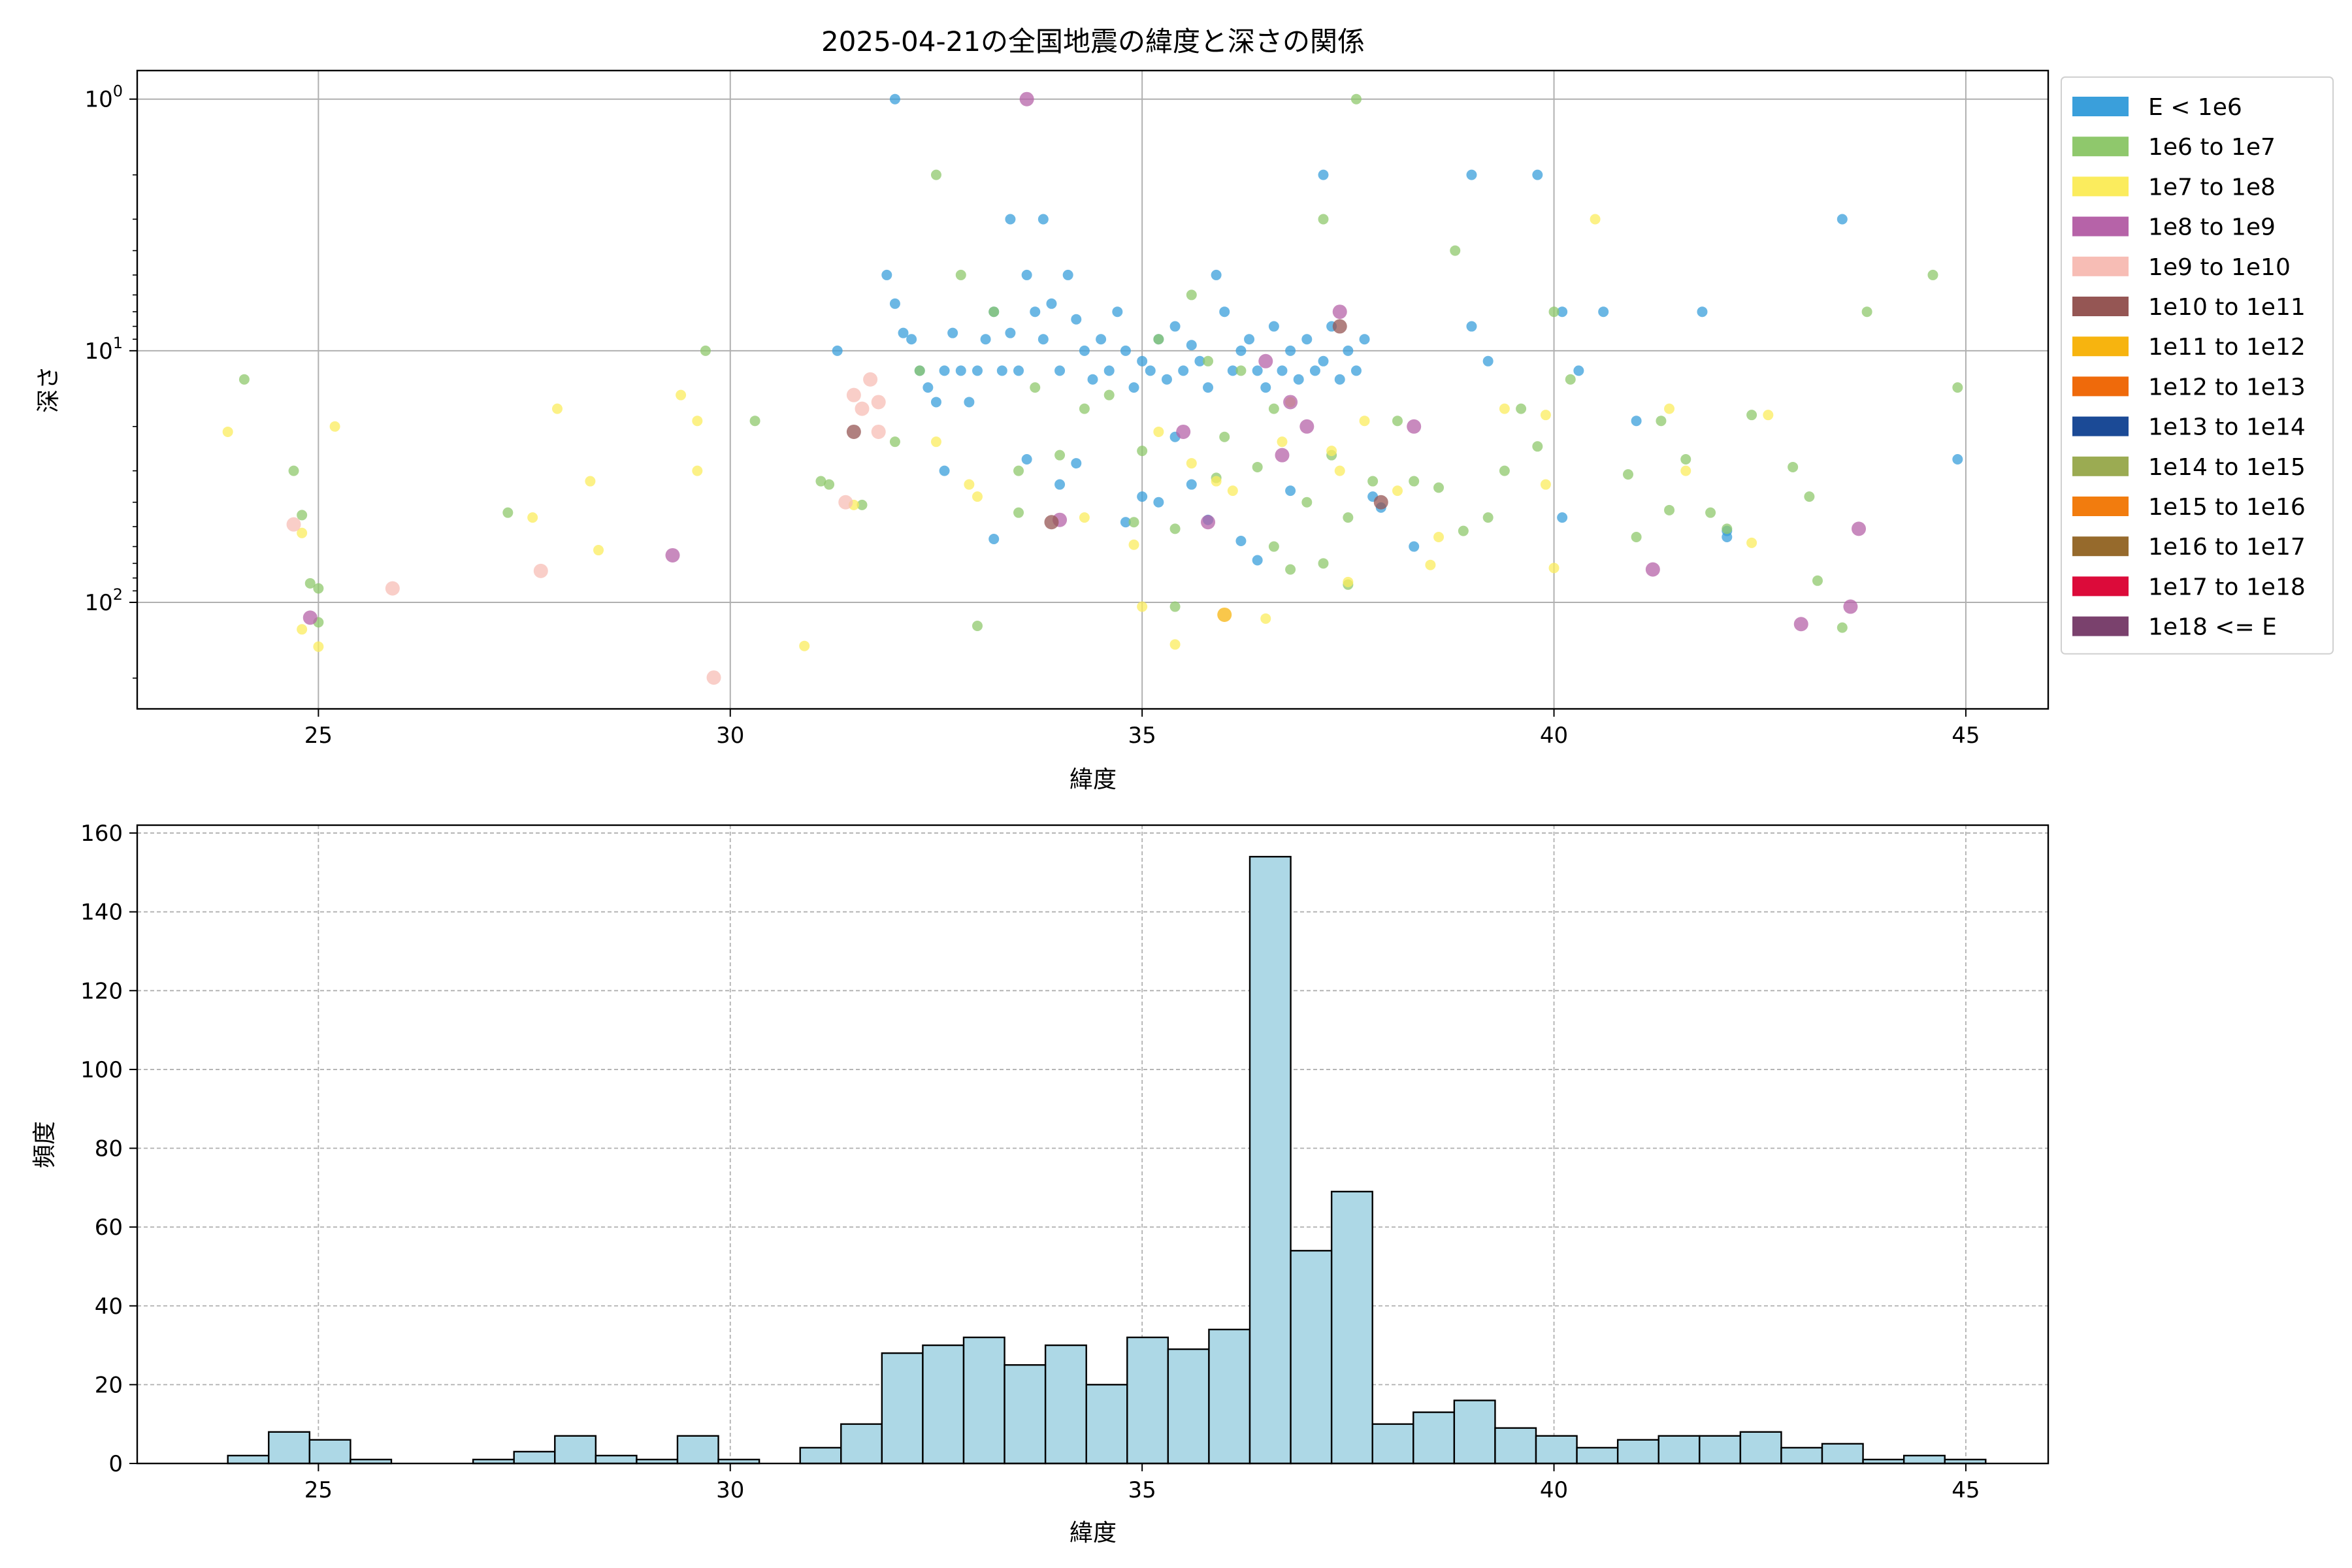 This screenshot has width=2352, height=1568. Describe the element at coordinates (2227, 427) in the screenshot. I see `legend-label: 1e13 to 1e14` at that location.